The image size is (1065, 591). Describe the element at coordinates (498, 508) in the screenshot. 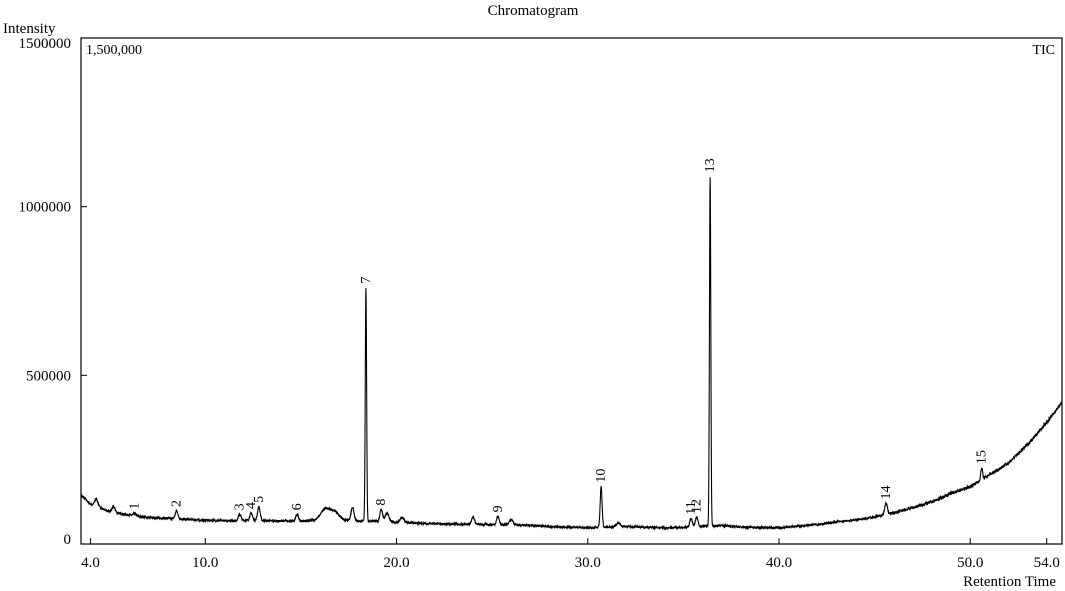

I see `peak-label: 9` at that location.